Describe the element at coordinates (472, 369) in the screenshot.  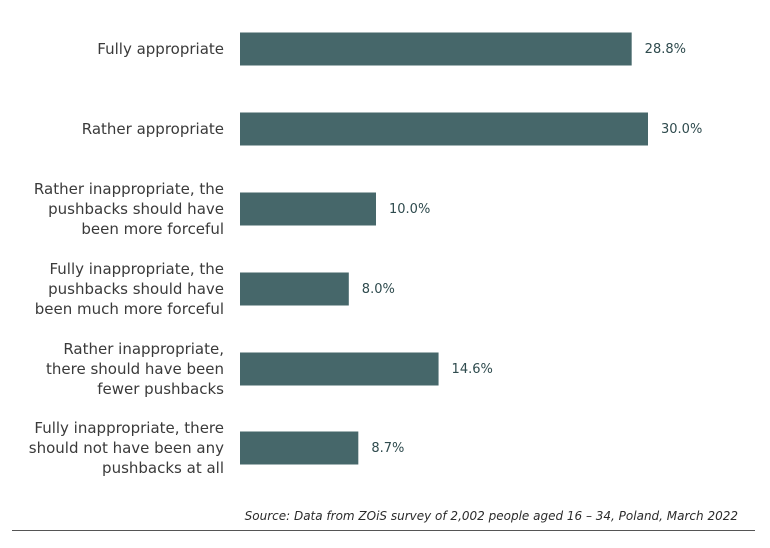
I see `value-label-4: 14.6%` at that location.